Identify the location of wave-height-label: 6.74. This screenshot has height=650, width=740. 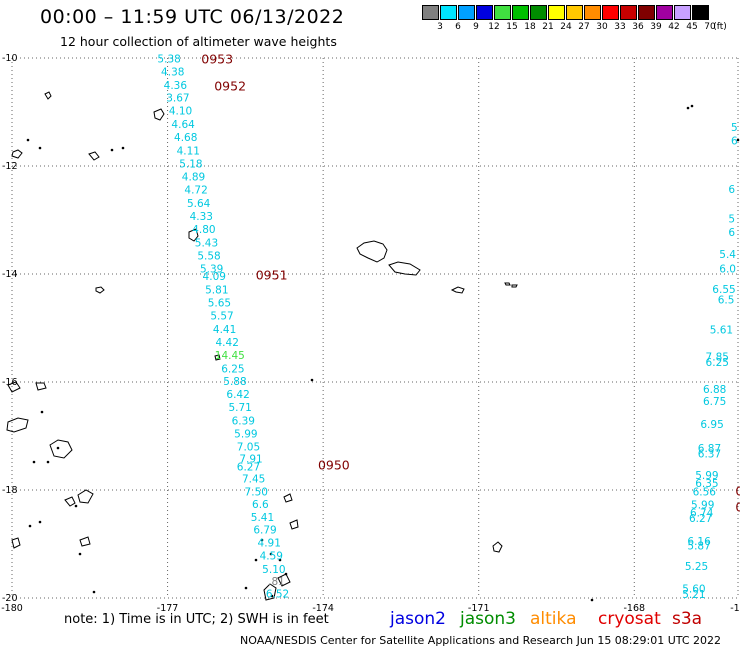
(702, 513).